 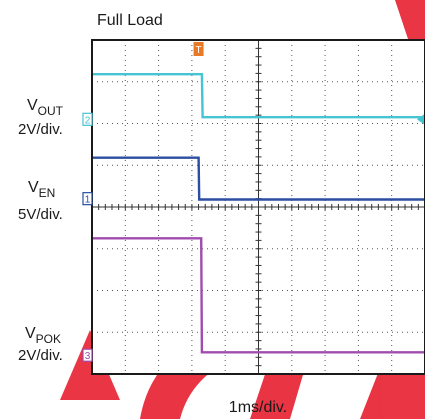 What do you see at coordinates (90, 365) in the screenshot?
I see `watermark-stroke` at bounding box center [90, 365].